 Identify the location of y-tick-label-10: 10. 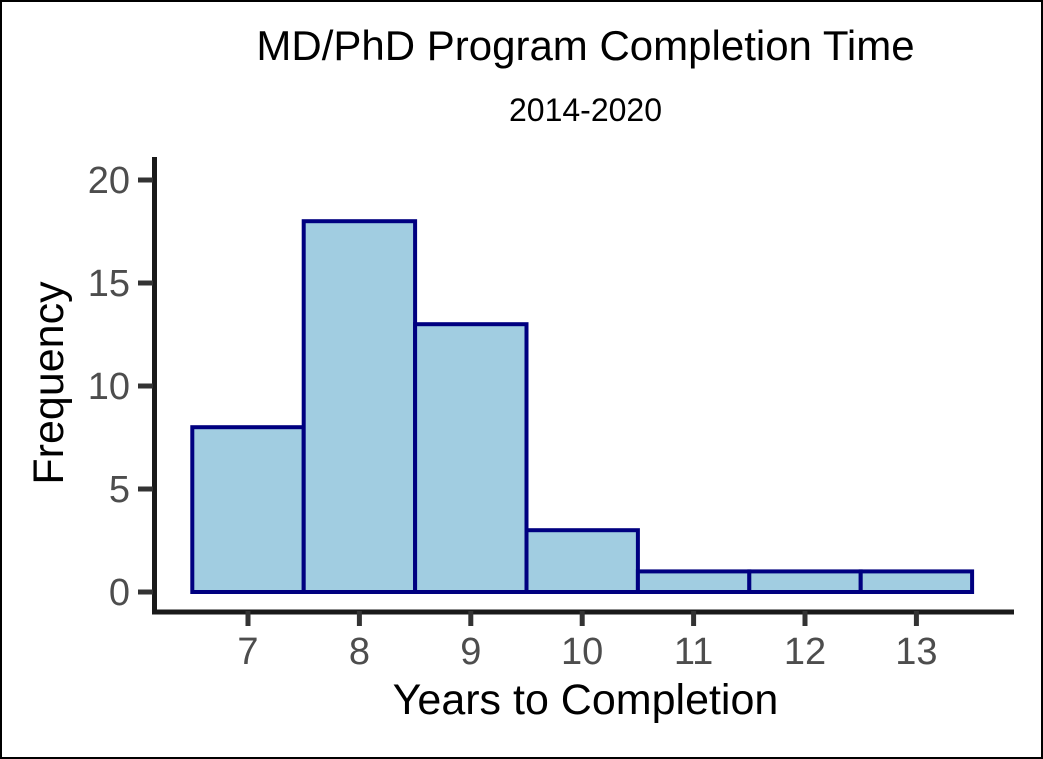
(109, 387).